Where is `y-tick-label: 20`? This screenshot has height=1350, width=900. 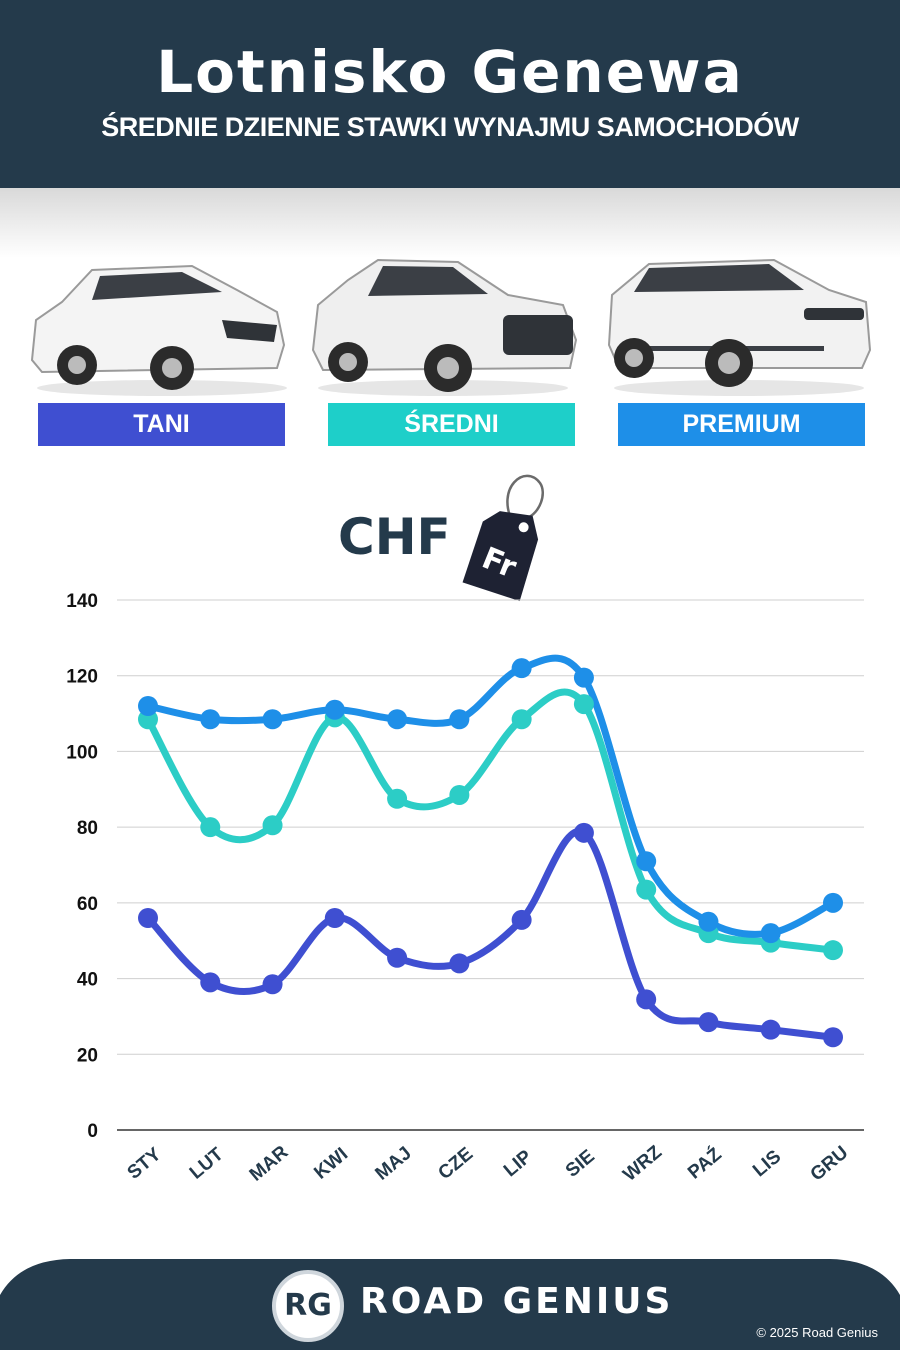
y-tick-label: 20 is located at coordinates (87, 1055).